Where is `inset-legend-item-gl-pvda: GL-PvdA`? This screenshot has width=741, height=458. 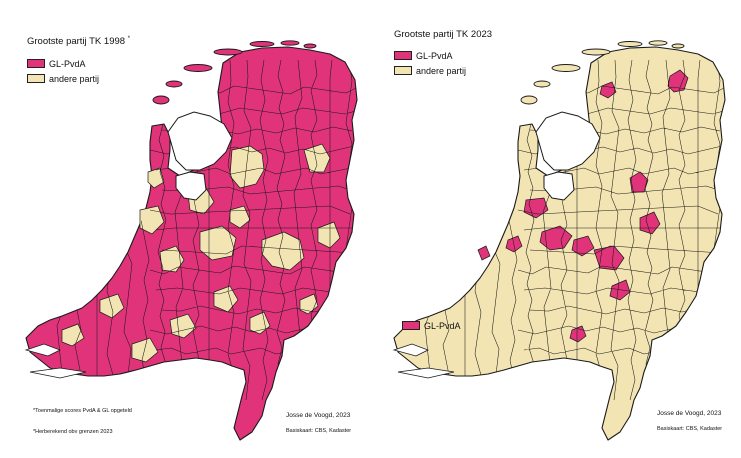 inset-legend-item-gl-pvda: GL-PvdA is located at coordinates (431, 325).